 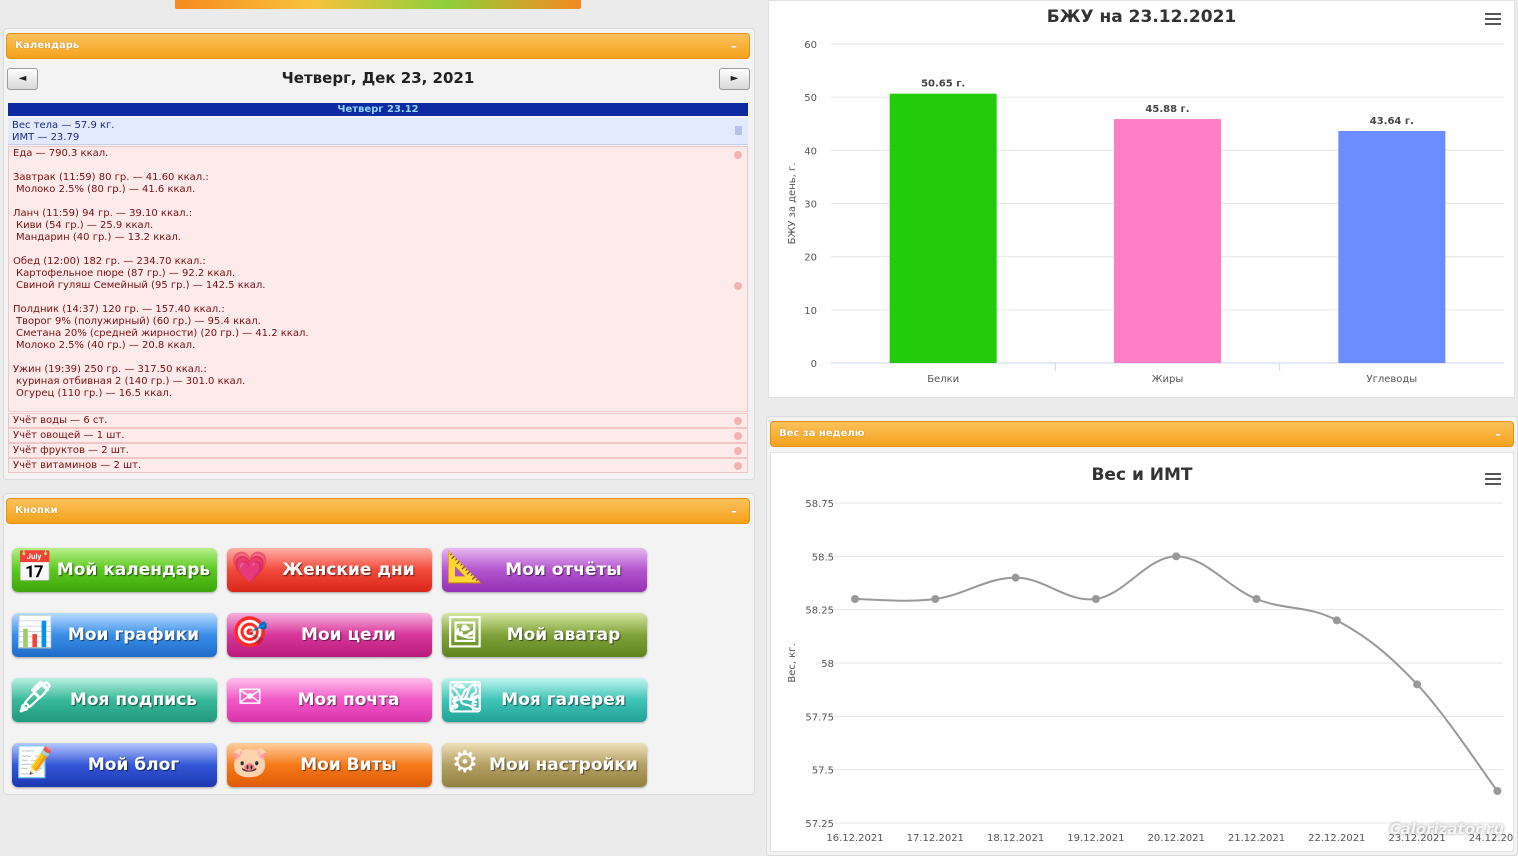 I want to click on x-tick-label: 23.12.2021, so click(x=1416, y=838).